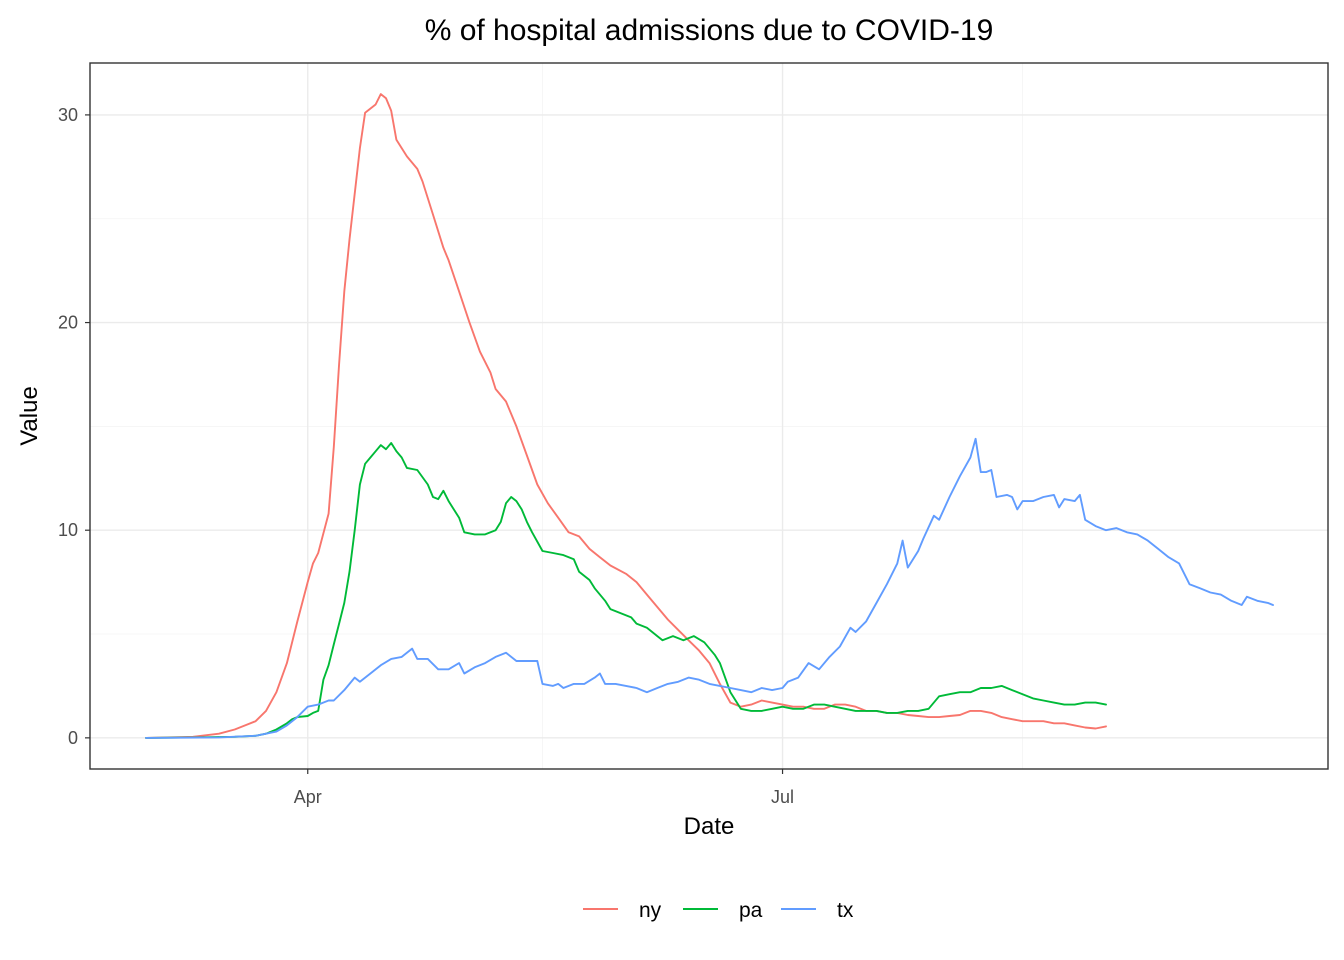 The height and width of the screenshot is (960, 1344). I want to click on chart-title: % of hospital admissions due to COVID-19, so click(709, 30).